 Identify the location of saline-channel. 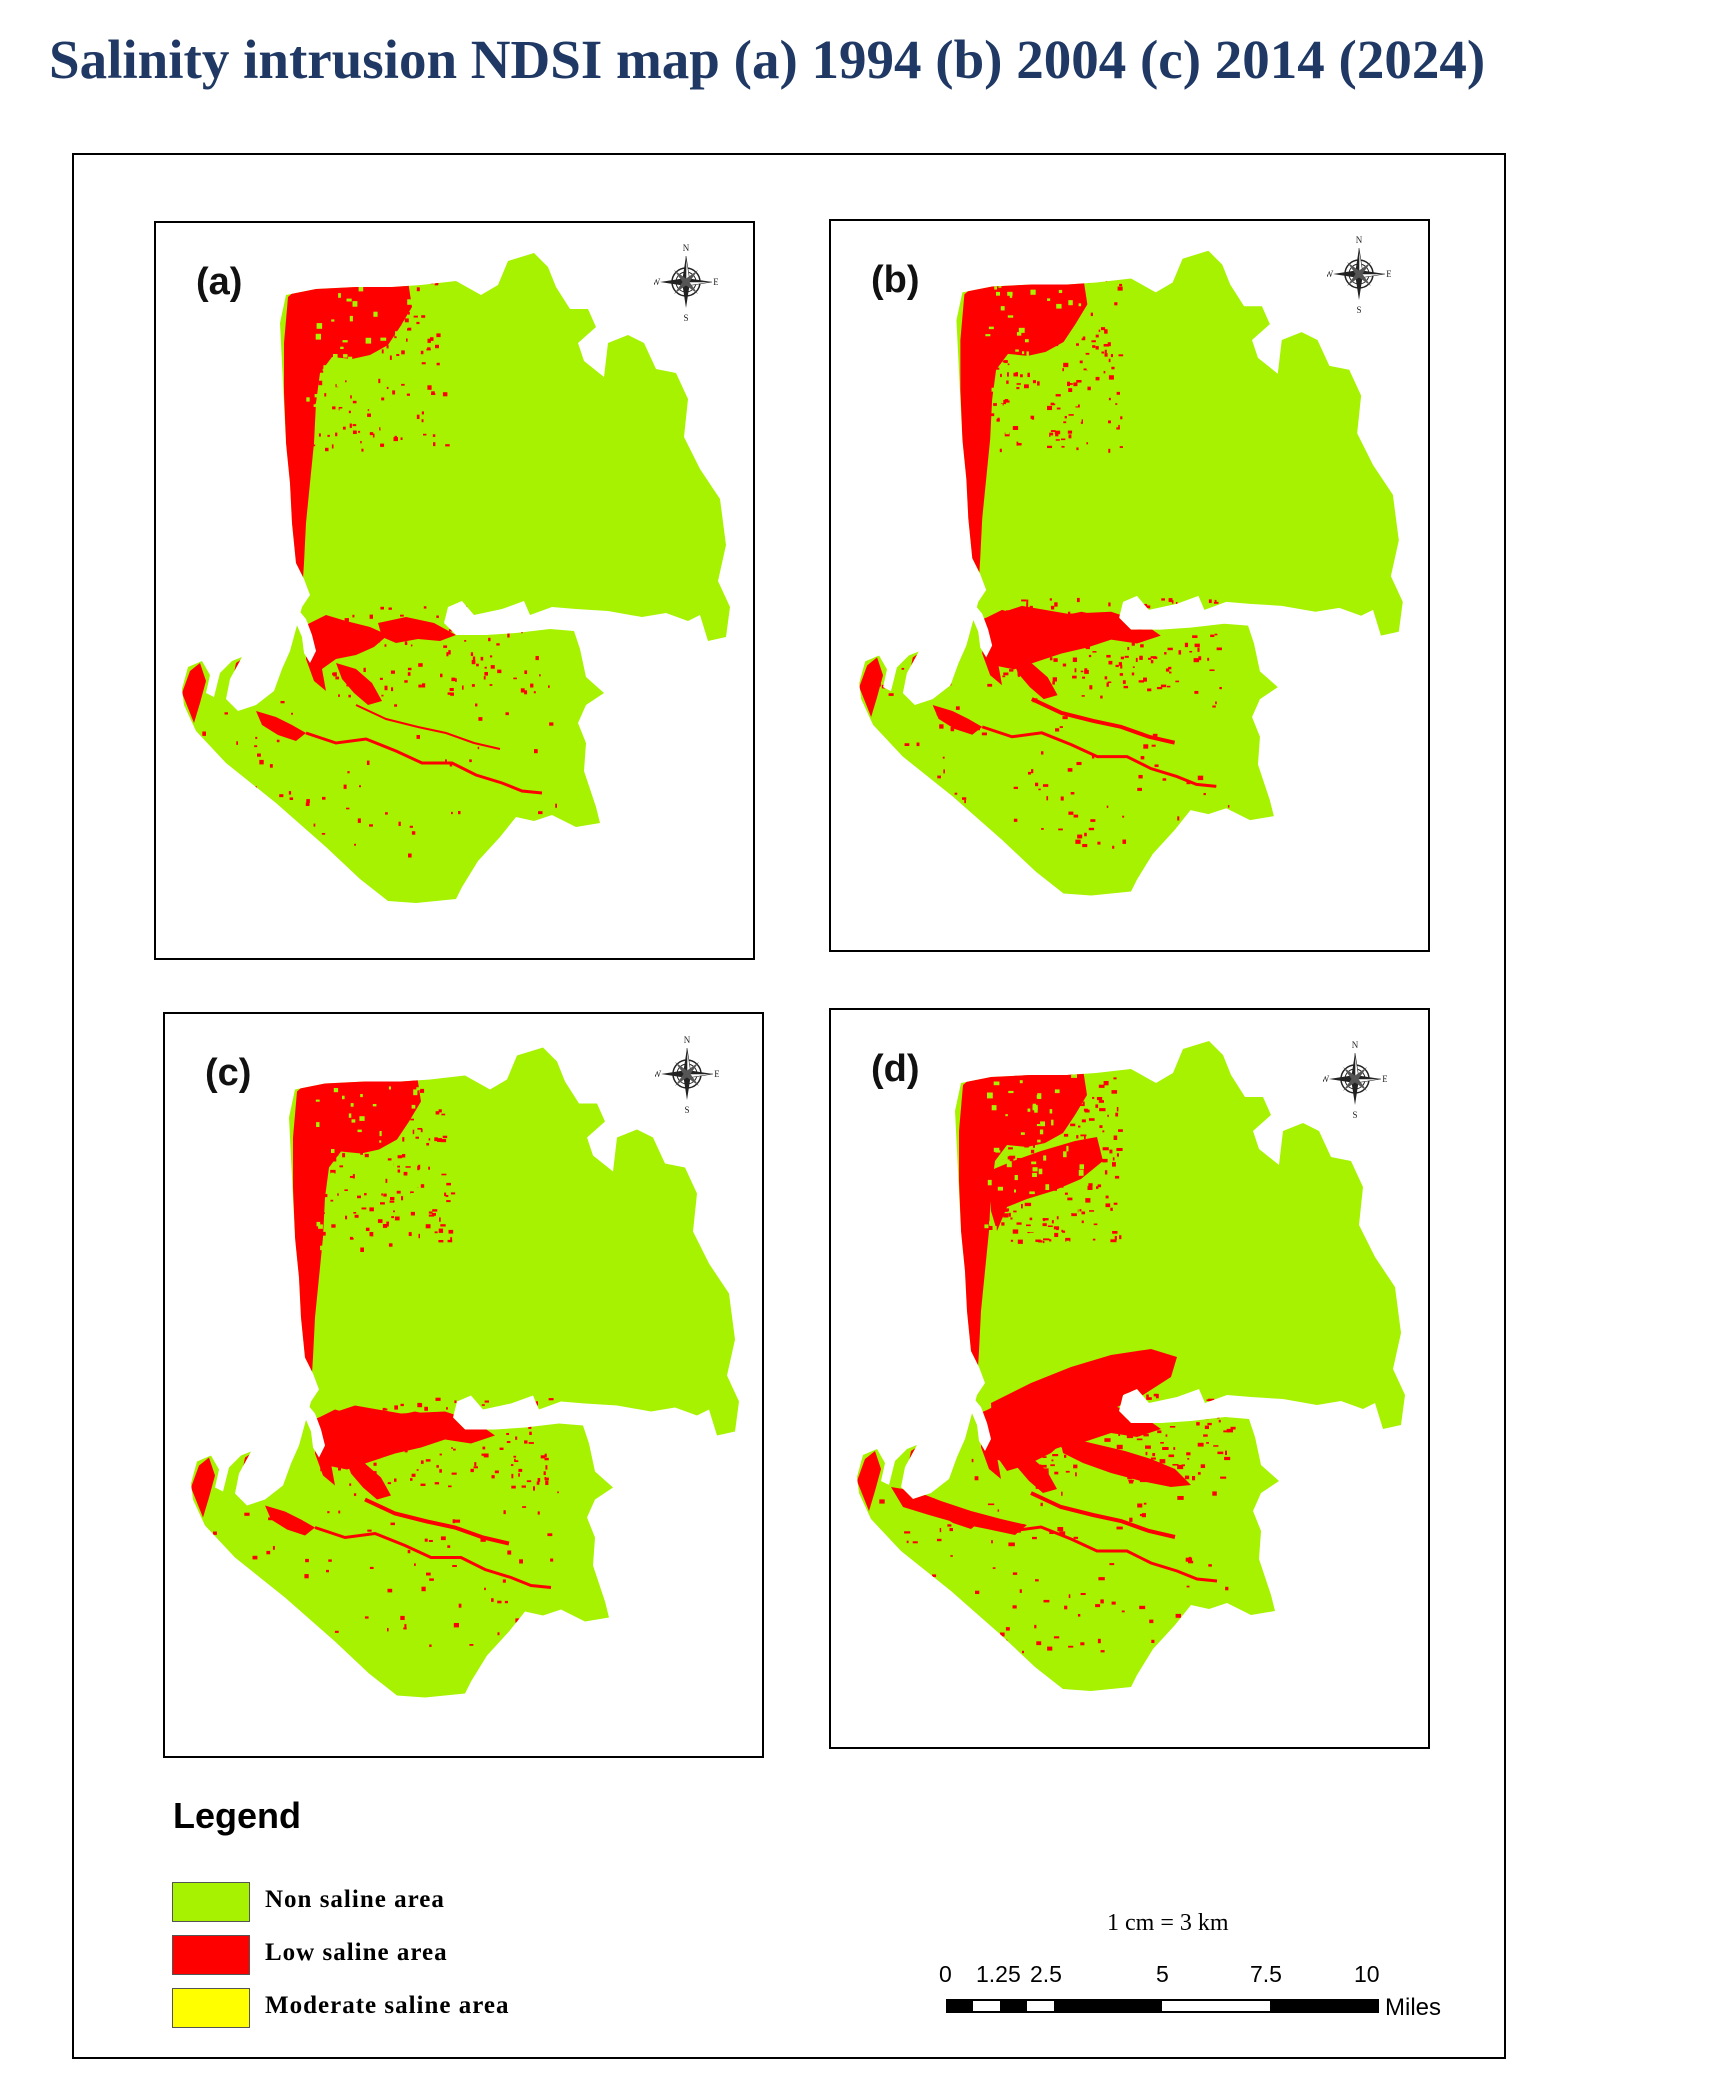
(1103, 721).